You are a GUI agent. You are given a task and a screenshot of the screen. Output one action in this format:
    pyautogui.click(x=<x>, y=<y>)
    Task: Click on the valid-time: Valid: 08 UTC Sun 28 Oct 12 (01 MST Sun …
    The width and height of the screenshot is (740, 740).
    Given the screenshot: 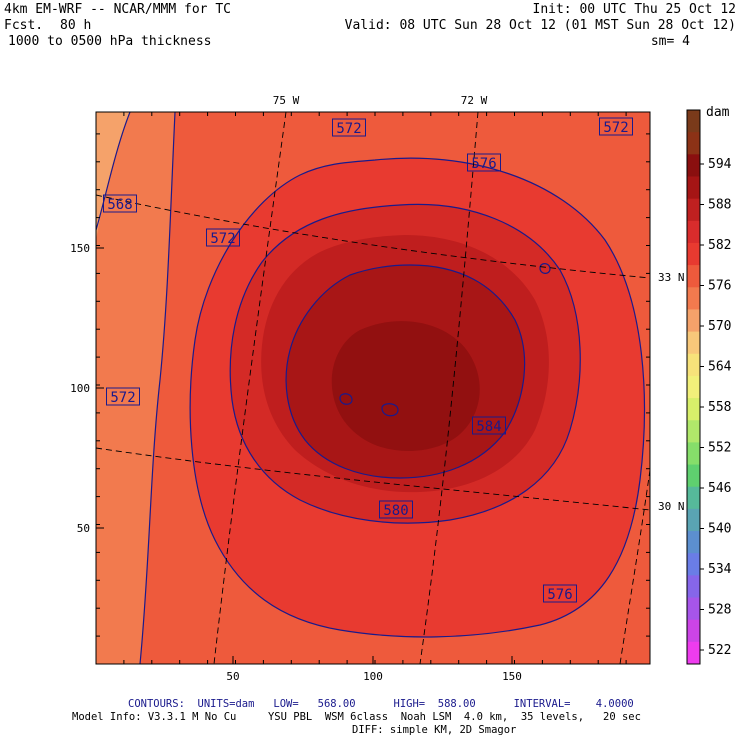 What is the action you would take?
    pyautogui.click(x=540, y=25)
    